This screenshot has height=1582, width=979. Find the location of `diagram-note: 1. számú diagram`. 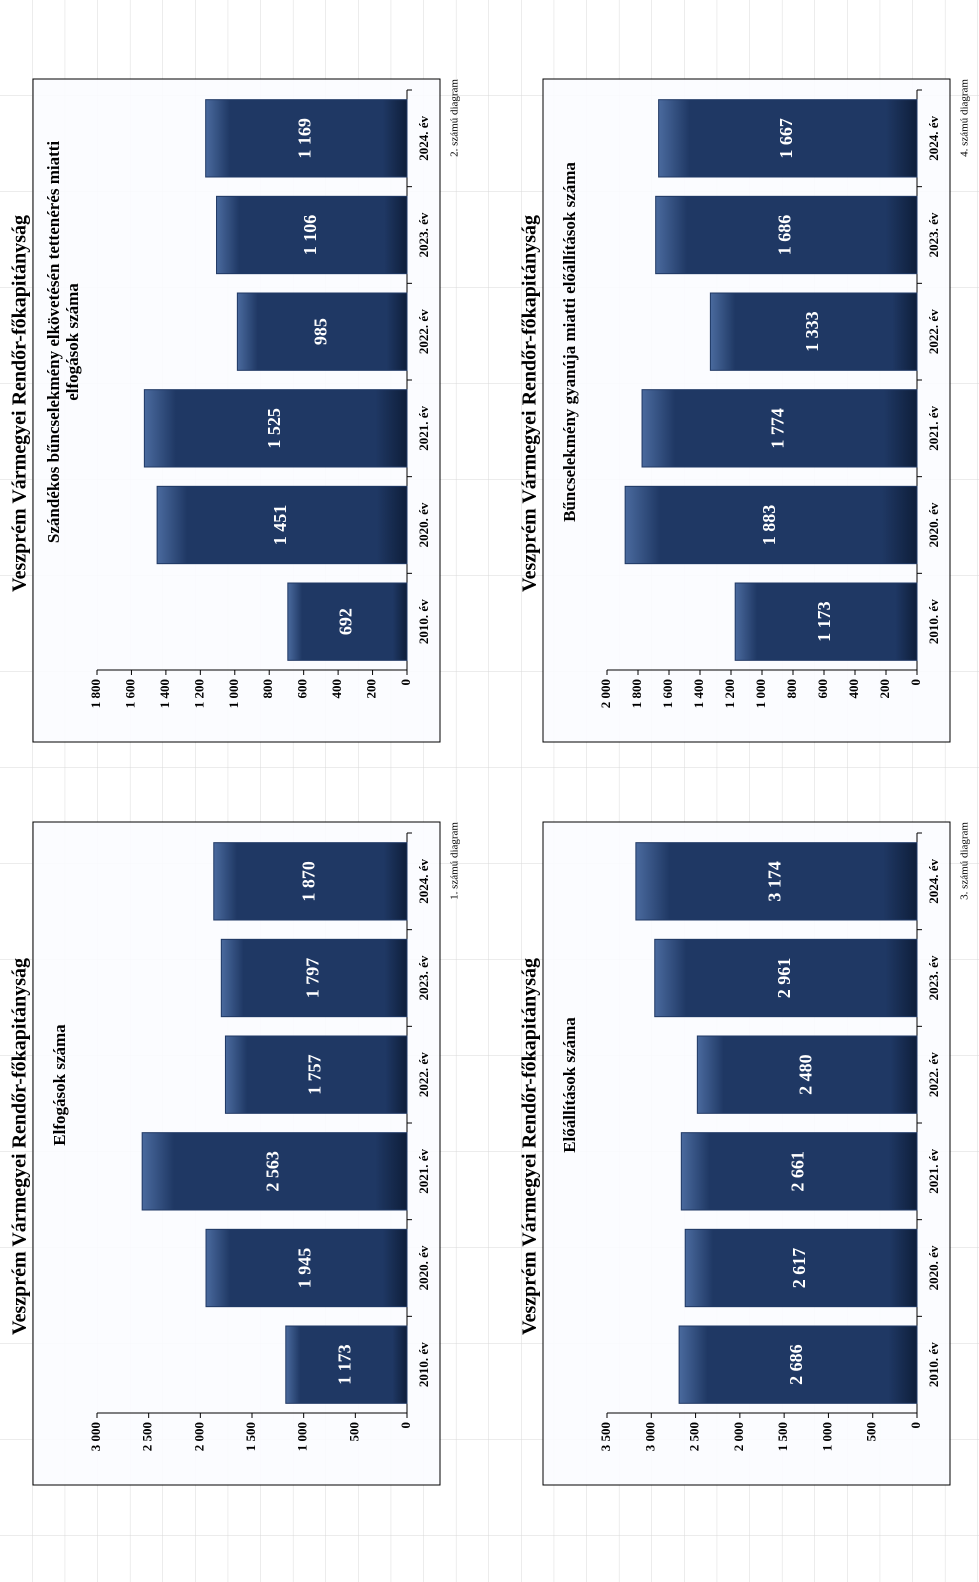

diagram-note: 1. számú diagram is located at coordinates (455, 861).